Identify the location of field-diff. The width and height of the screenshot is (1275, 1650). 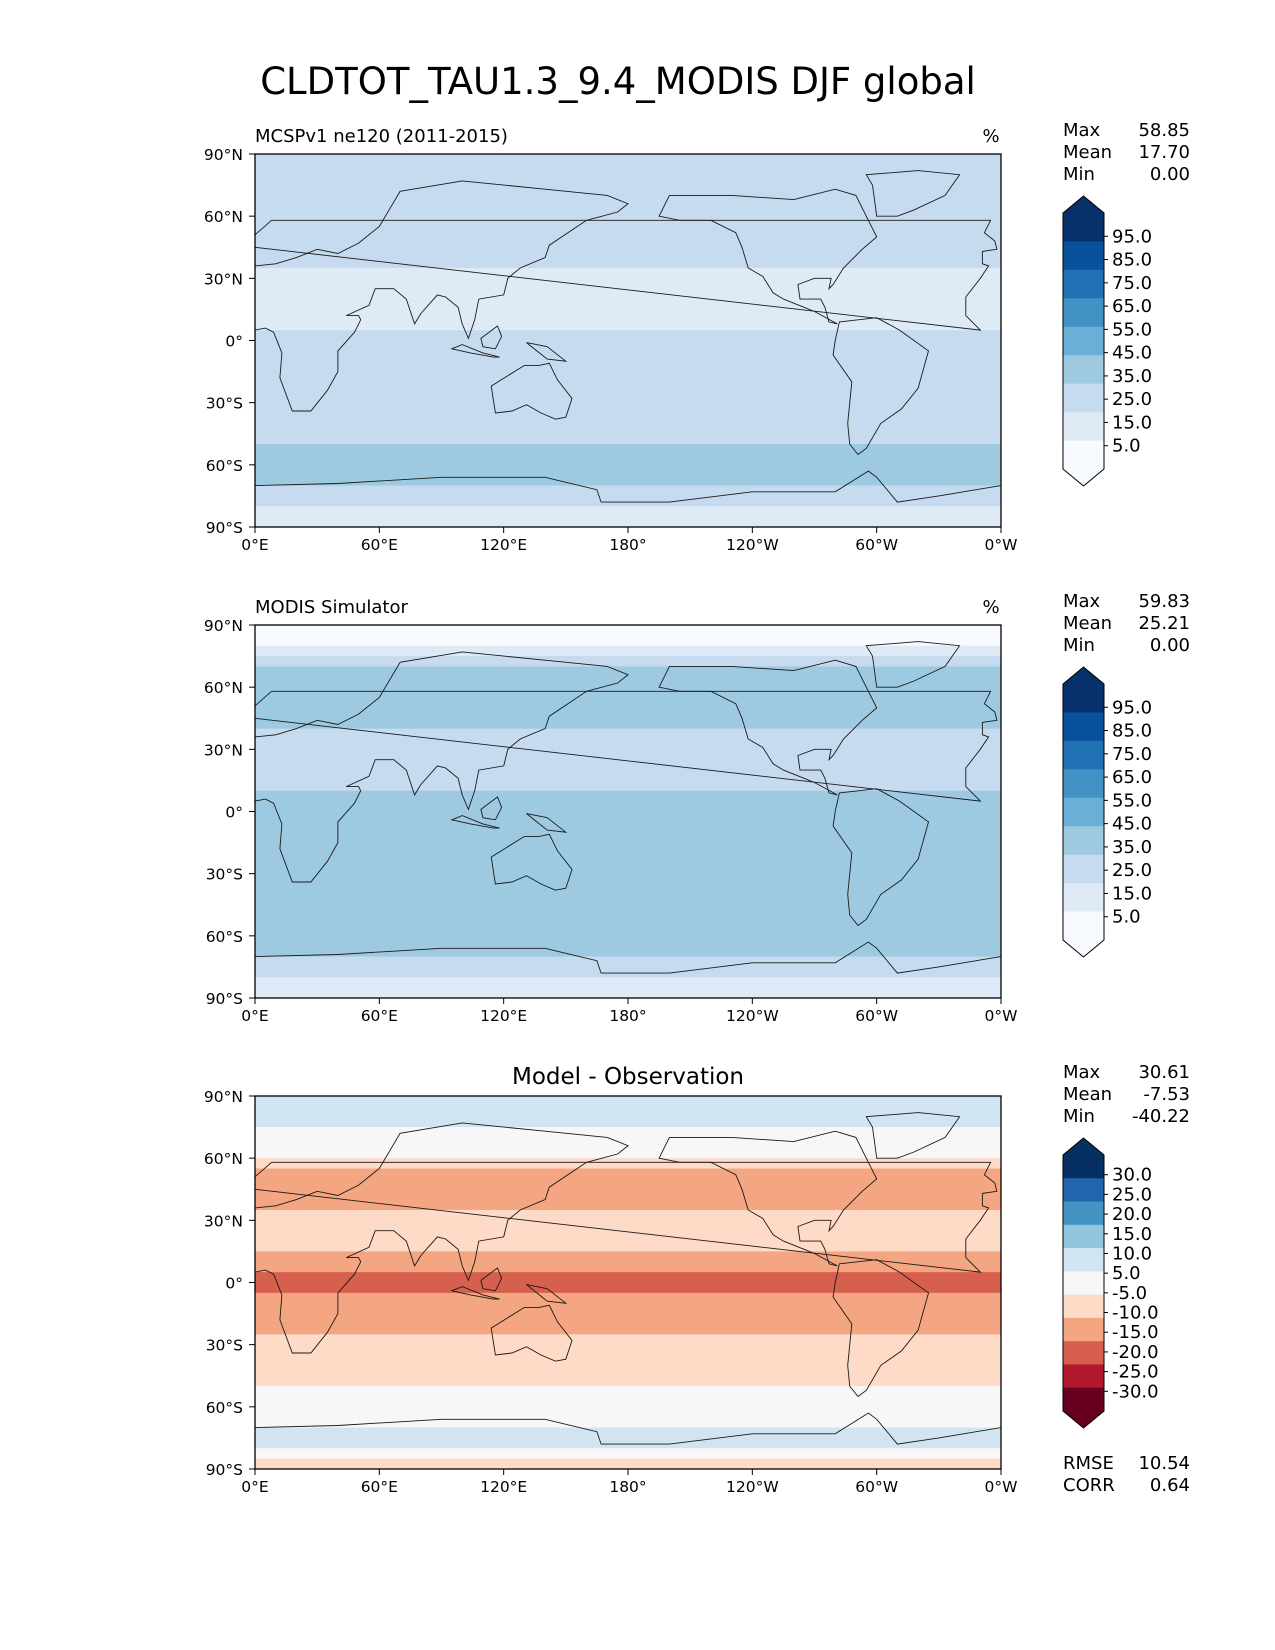
(628, 1282).